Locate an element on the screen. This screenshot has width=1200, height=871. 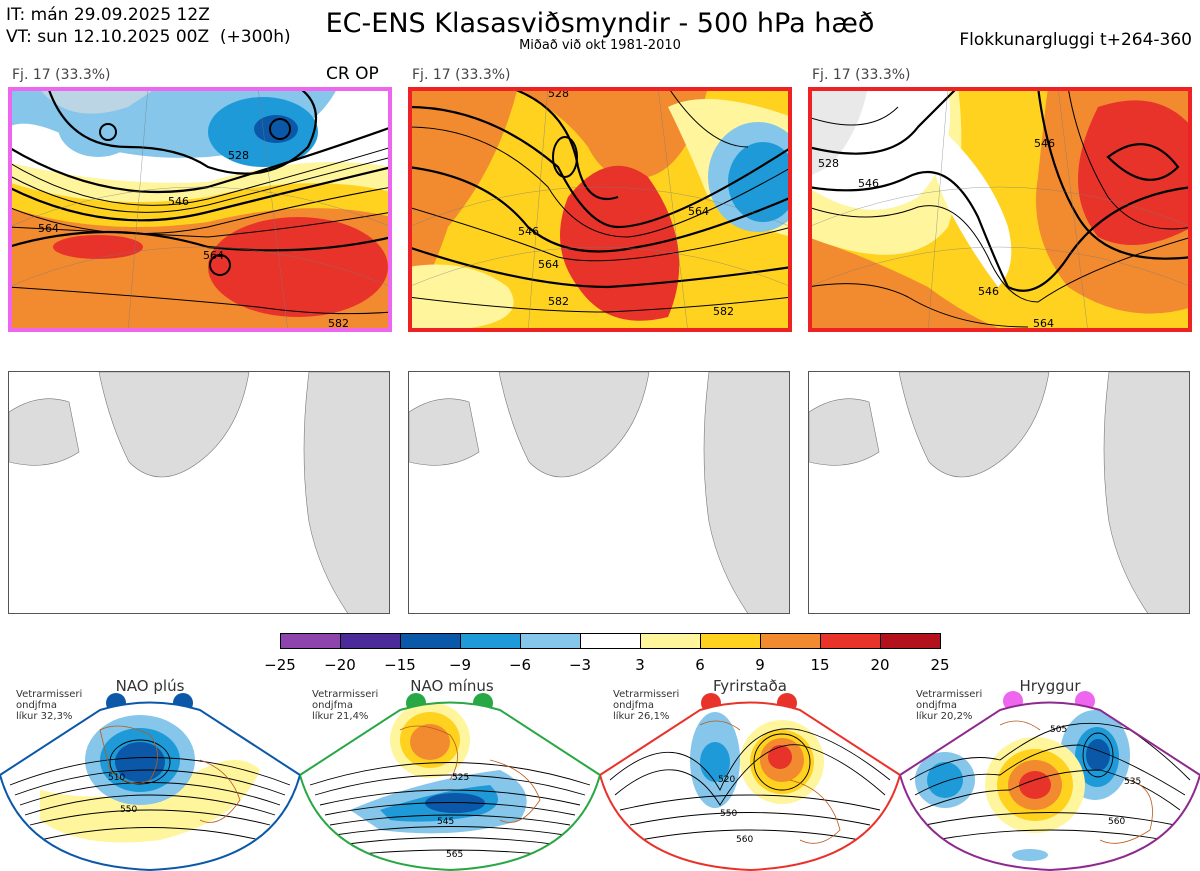
colorbar-tick: −20 is located at coordinates (340, 665).